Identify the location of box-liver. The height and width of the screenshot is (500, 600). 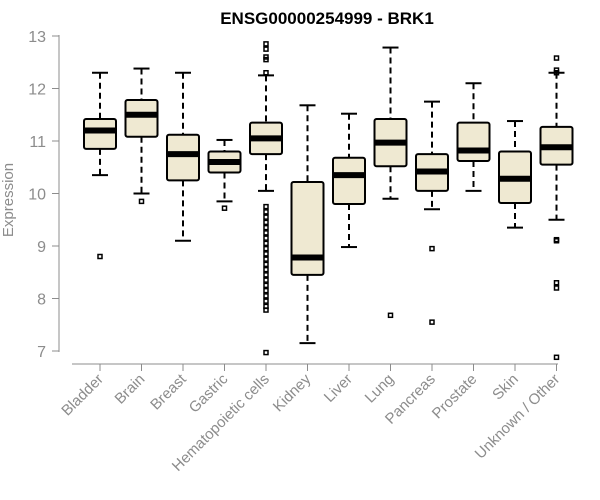
(349, 180).